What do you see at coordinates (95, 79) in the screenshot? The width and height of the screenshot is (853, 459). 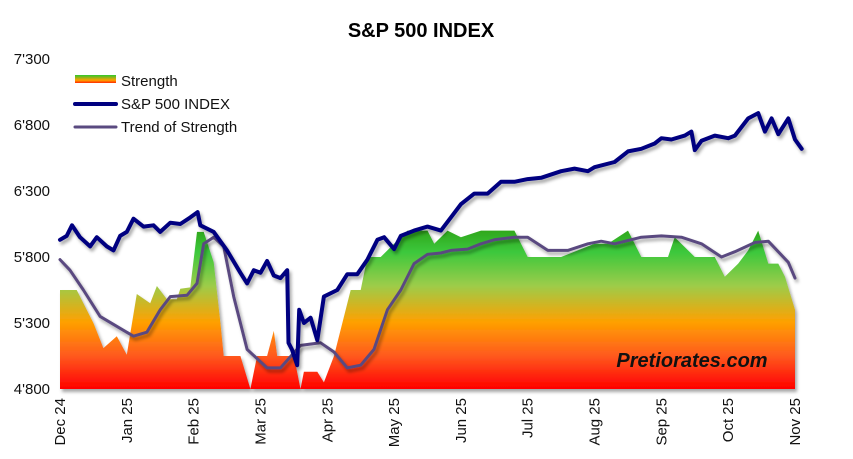 I see `legend-swatch-strength` at bounding box center [95, 79].